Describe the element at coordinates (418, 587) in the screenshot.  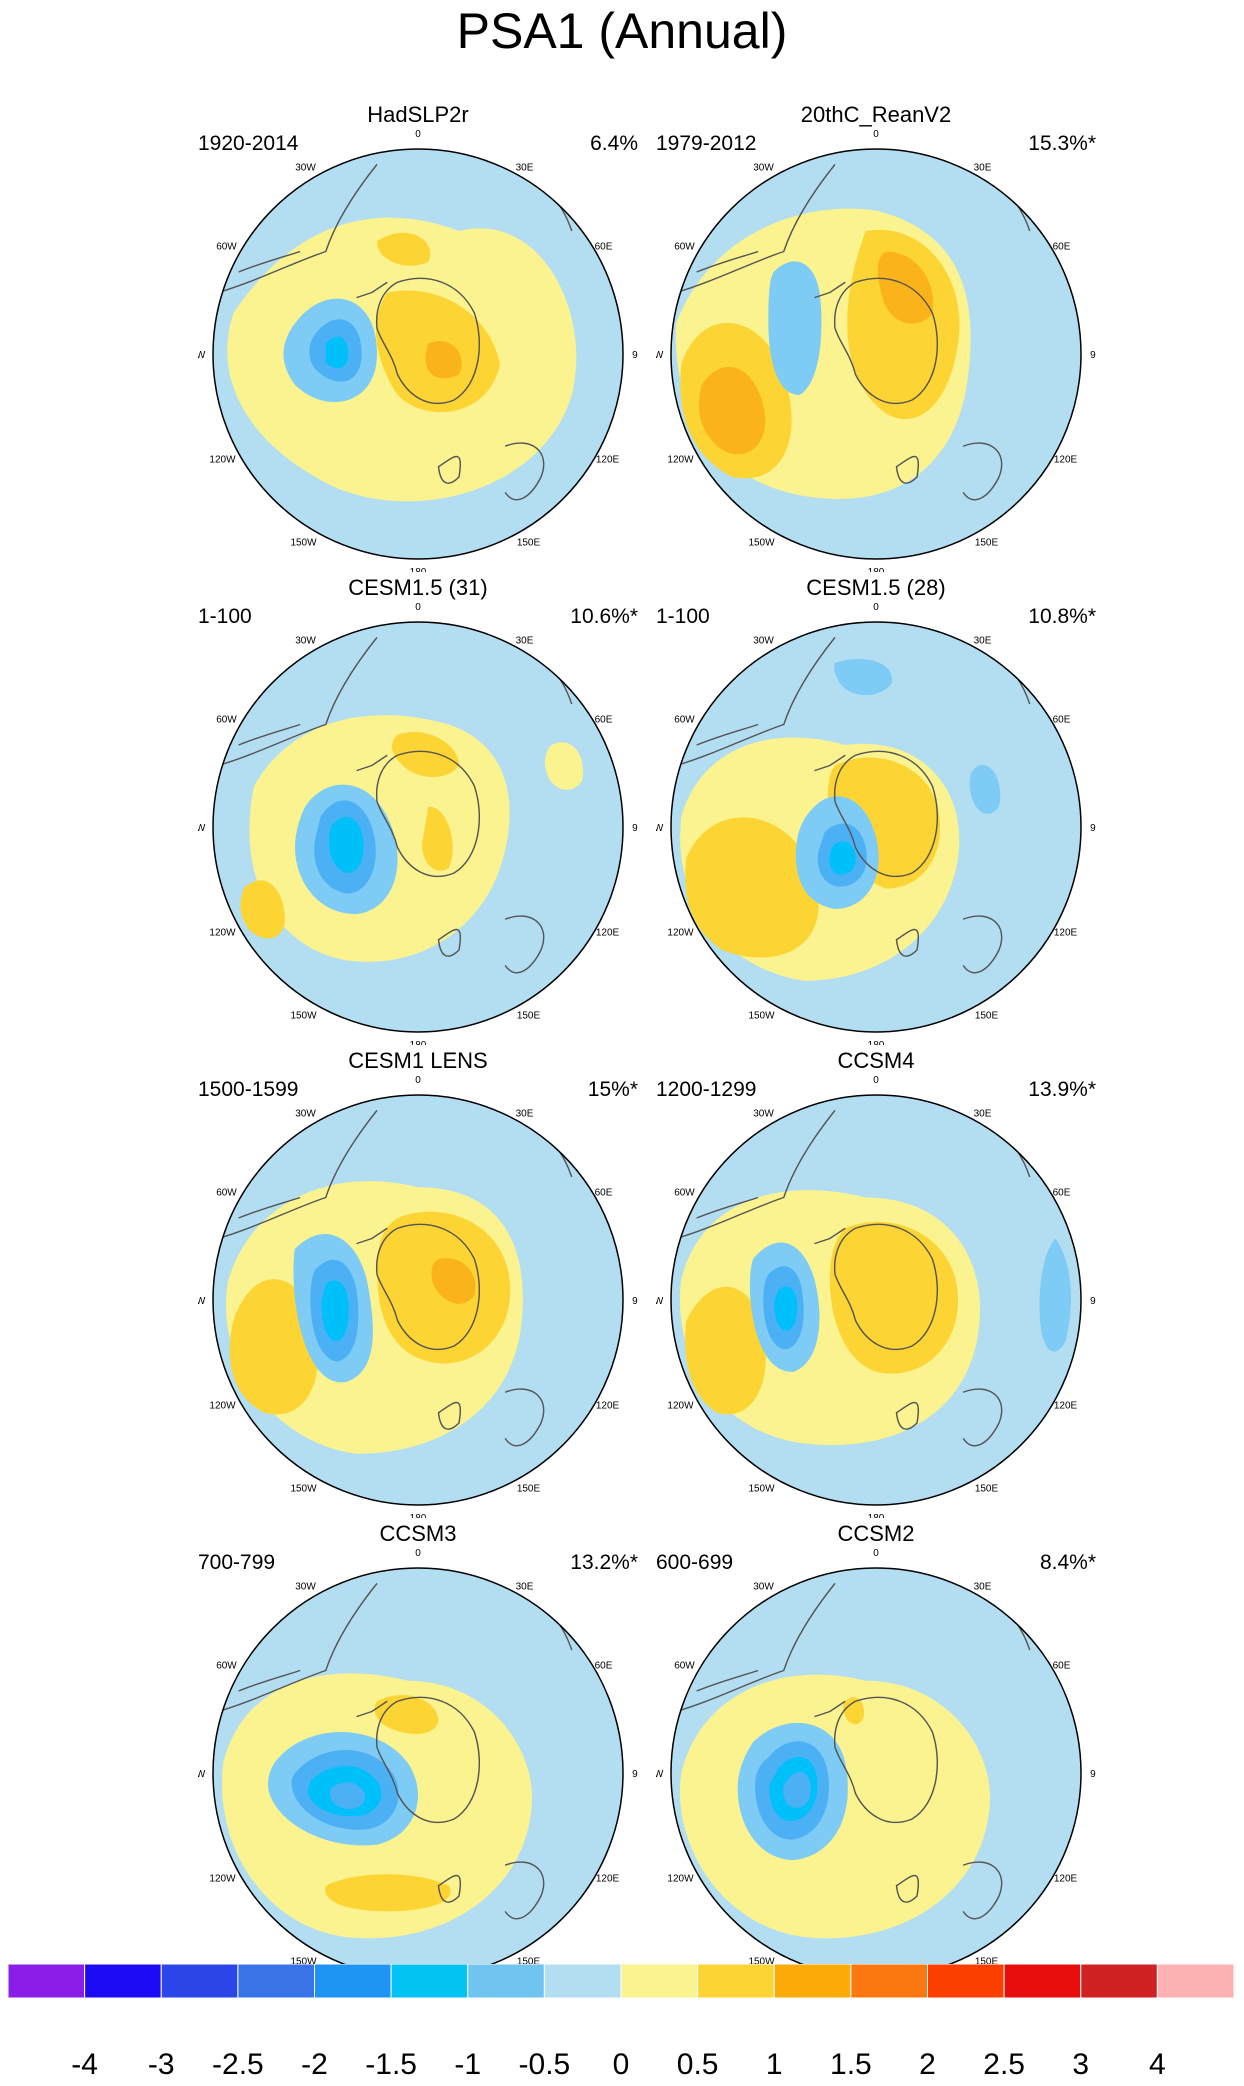
I see `panel-title: CESM1.5 (31)` at that location.